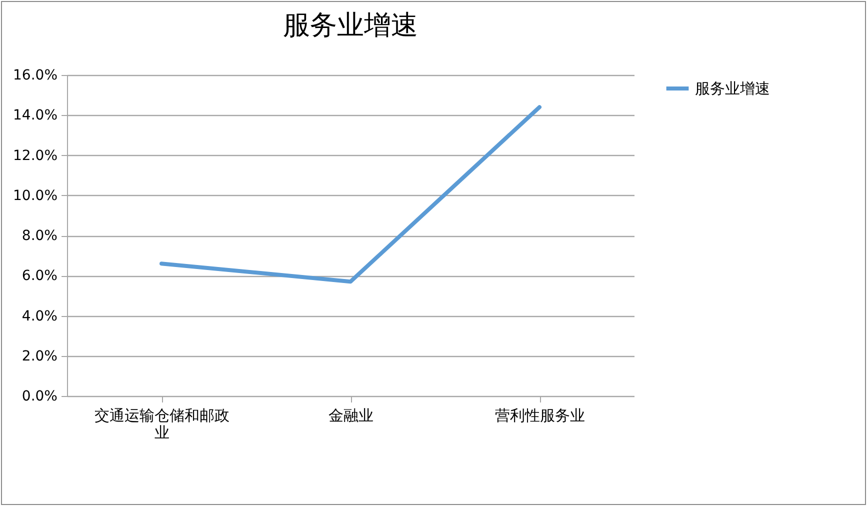 Image resolution: width=867 pixels, height=506 pixels. I want to click on y-tick-label: 12.0%, so click(35, 156).